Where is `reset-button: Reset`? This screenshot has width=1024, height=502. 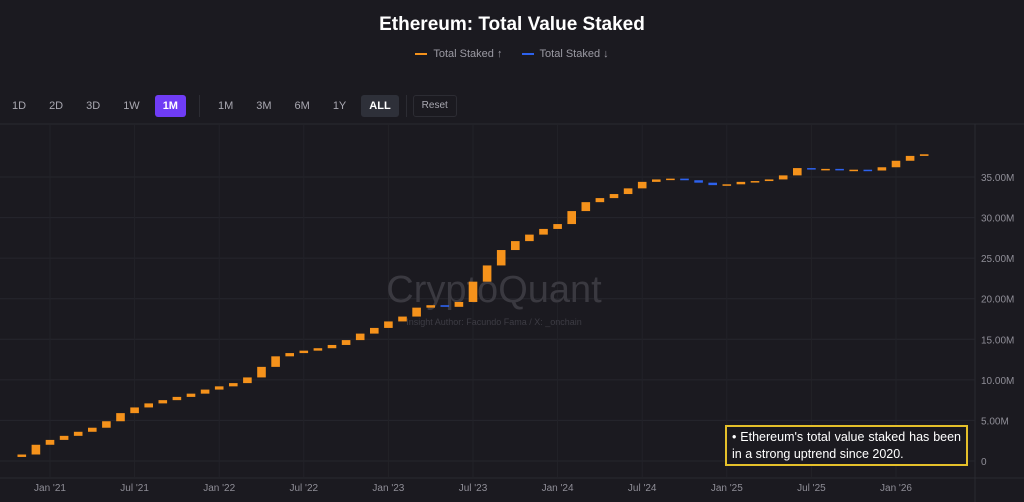
reset-button: Reset is located at coordinates (434, 106).